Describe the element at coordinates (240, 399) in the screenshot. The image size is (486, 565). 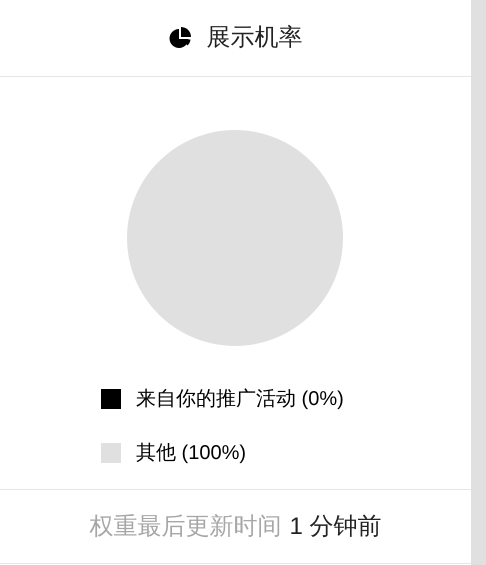
I see `legend-label: 来自你的推广活动 (0%)` at that location.